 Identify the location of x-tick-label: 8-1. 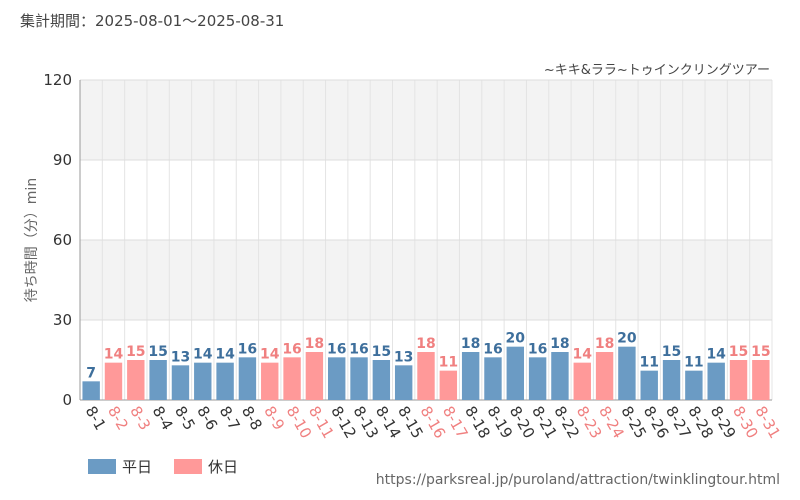
(96, 418).